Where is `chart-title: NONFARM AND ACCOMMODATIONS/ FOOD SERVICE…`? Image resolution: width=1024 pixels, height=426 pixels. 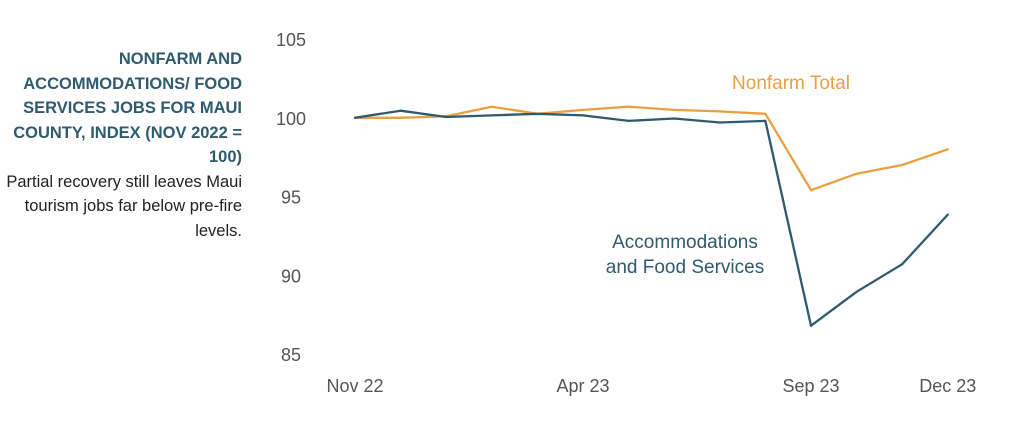
chart-title: NONFARM AND ACCOMMODATIONS/ FOOD SERVICE… is located at coordinates (127, 108).